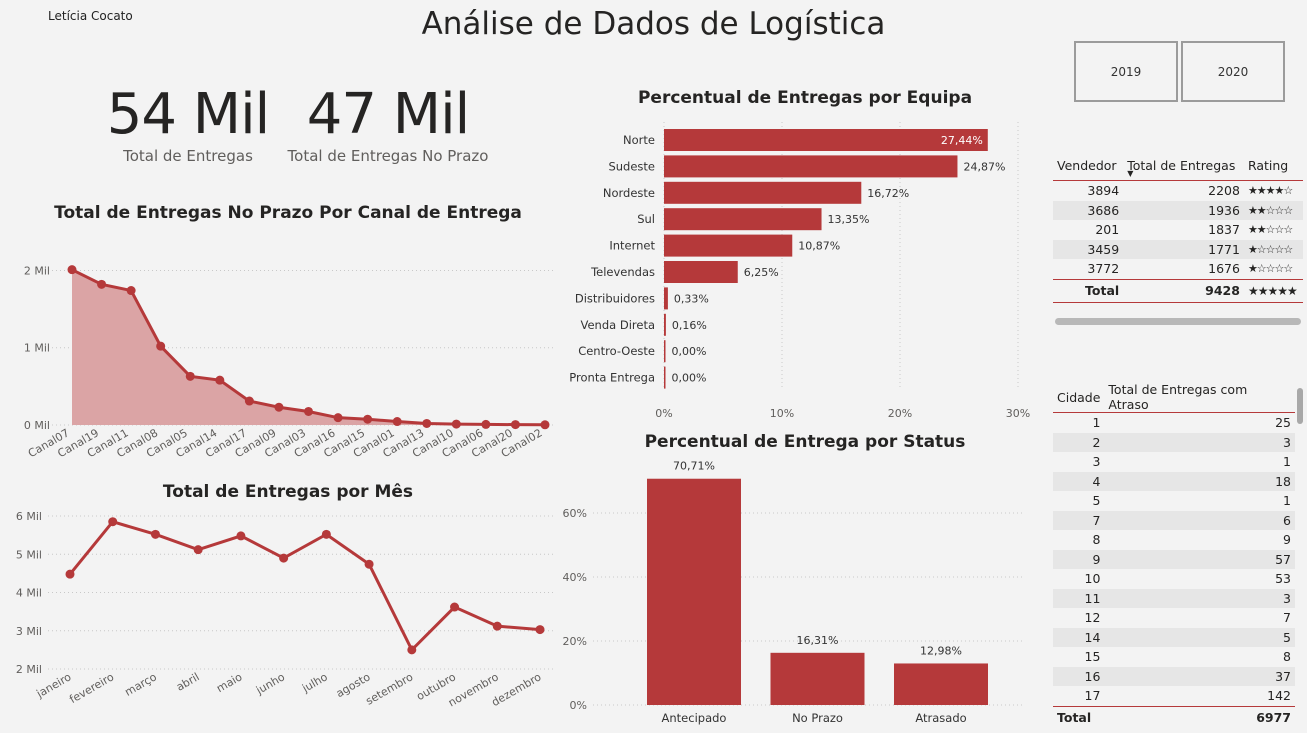  I want to click on table-row: 10 53, so click(1174, 579).